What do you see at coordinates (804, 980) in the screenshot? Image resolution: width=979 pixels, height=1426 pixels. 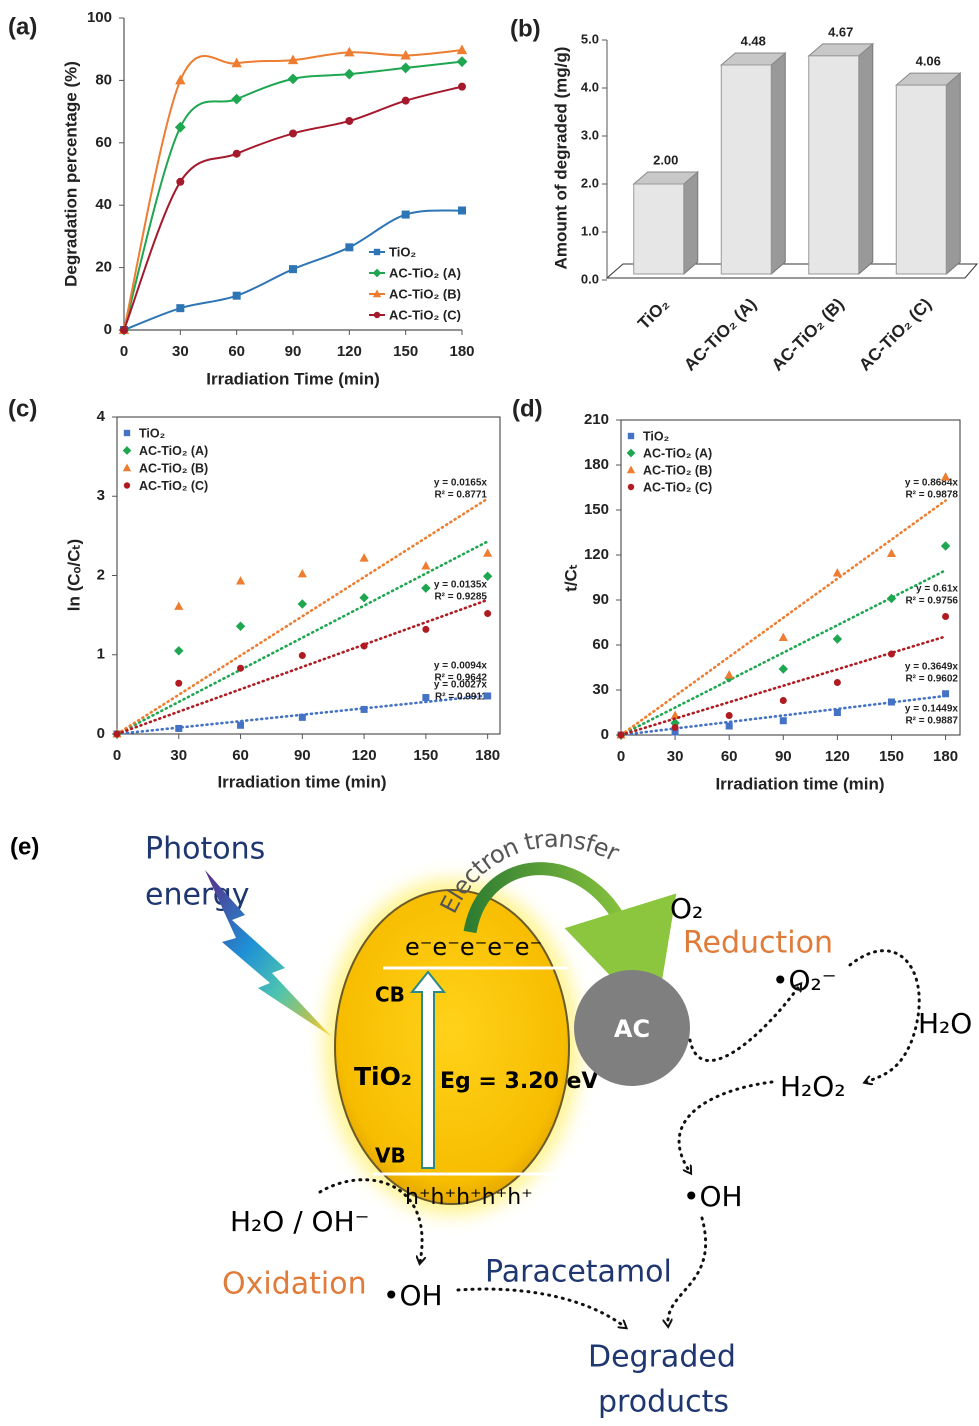 I see `superoxide-label: •O₂⁻` at bounding box center [804, 980].